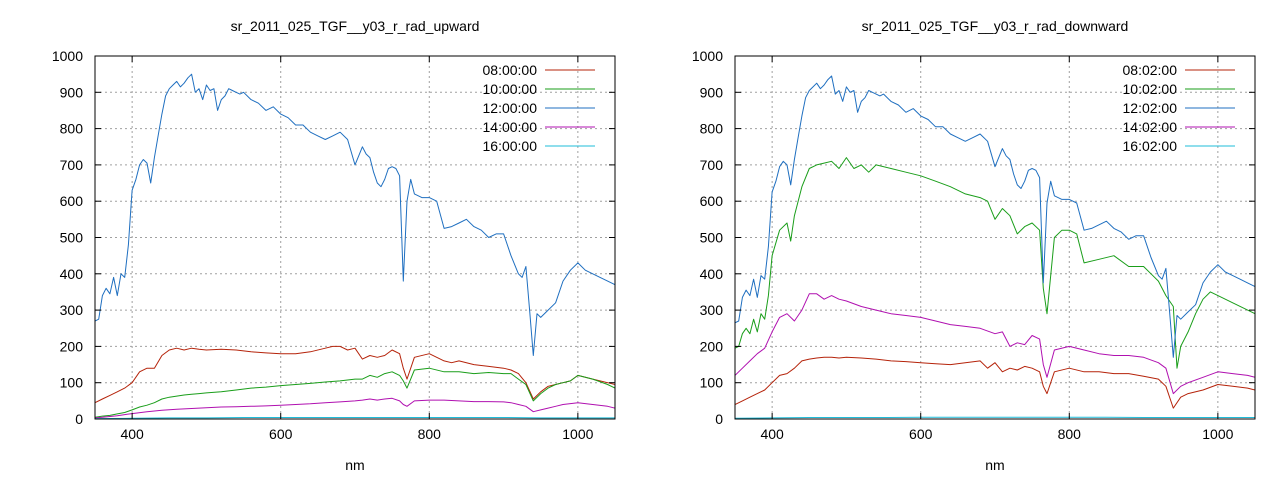  Describe the element at coordinates (1150, 127) in the screenshot. I see `legend-label-4: 14:02:00` at that location.